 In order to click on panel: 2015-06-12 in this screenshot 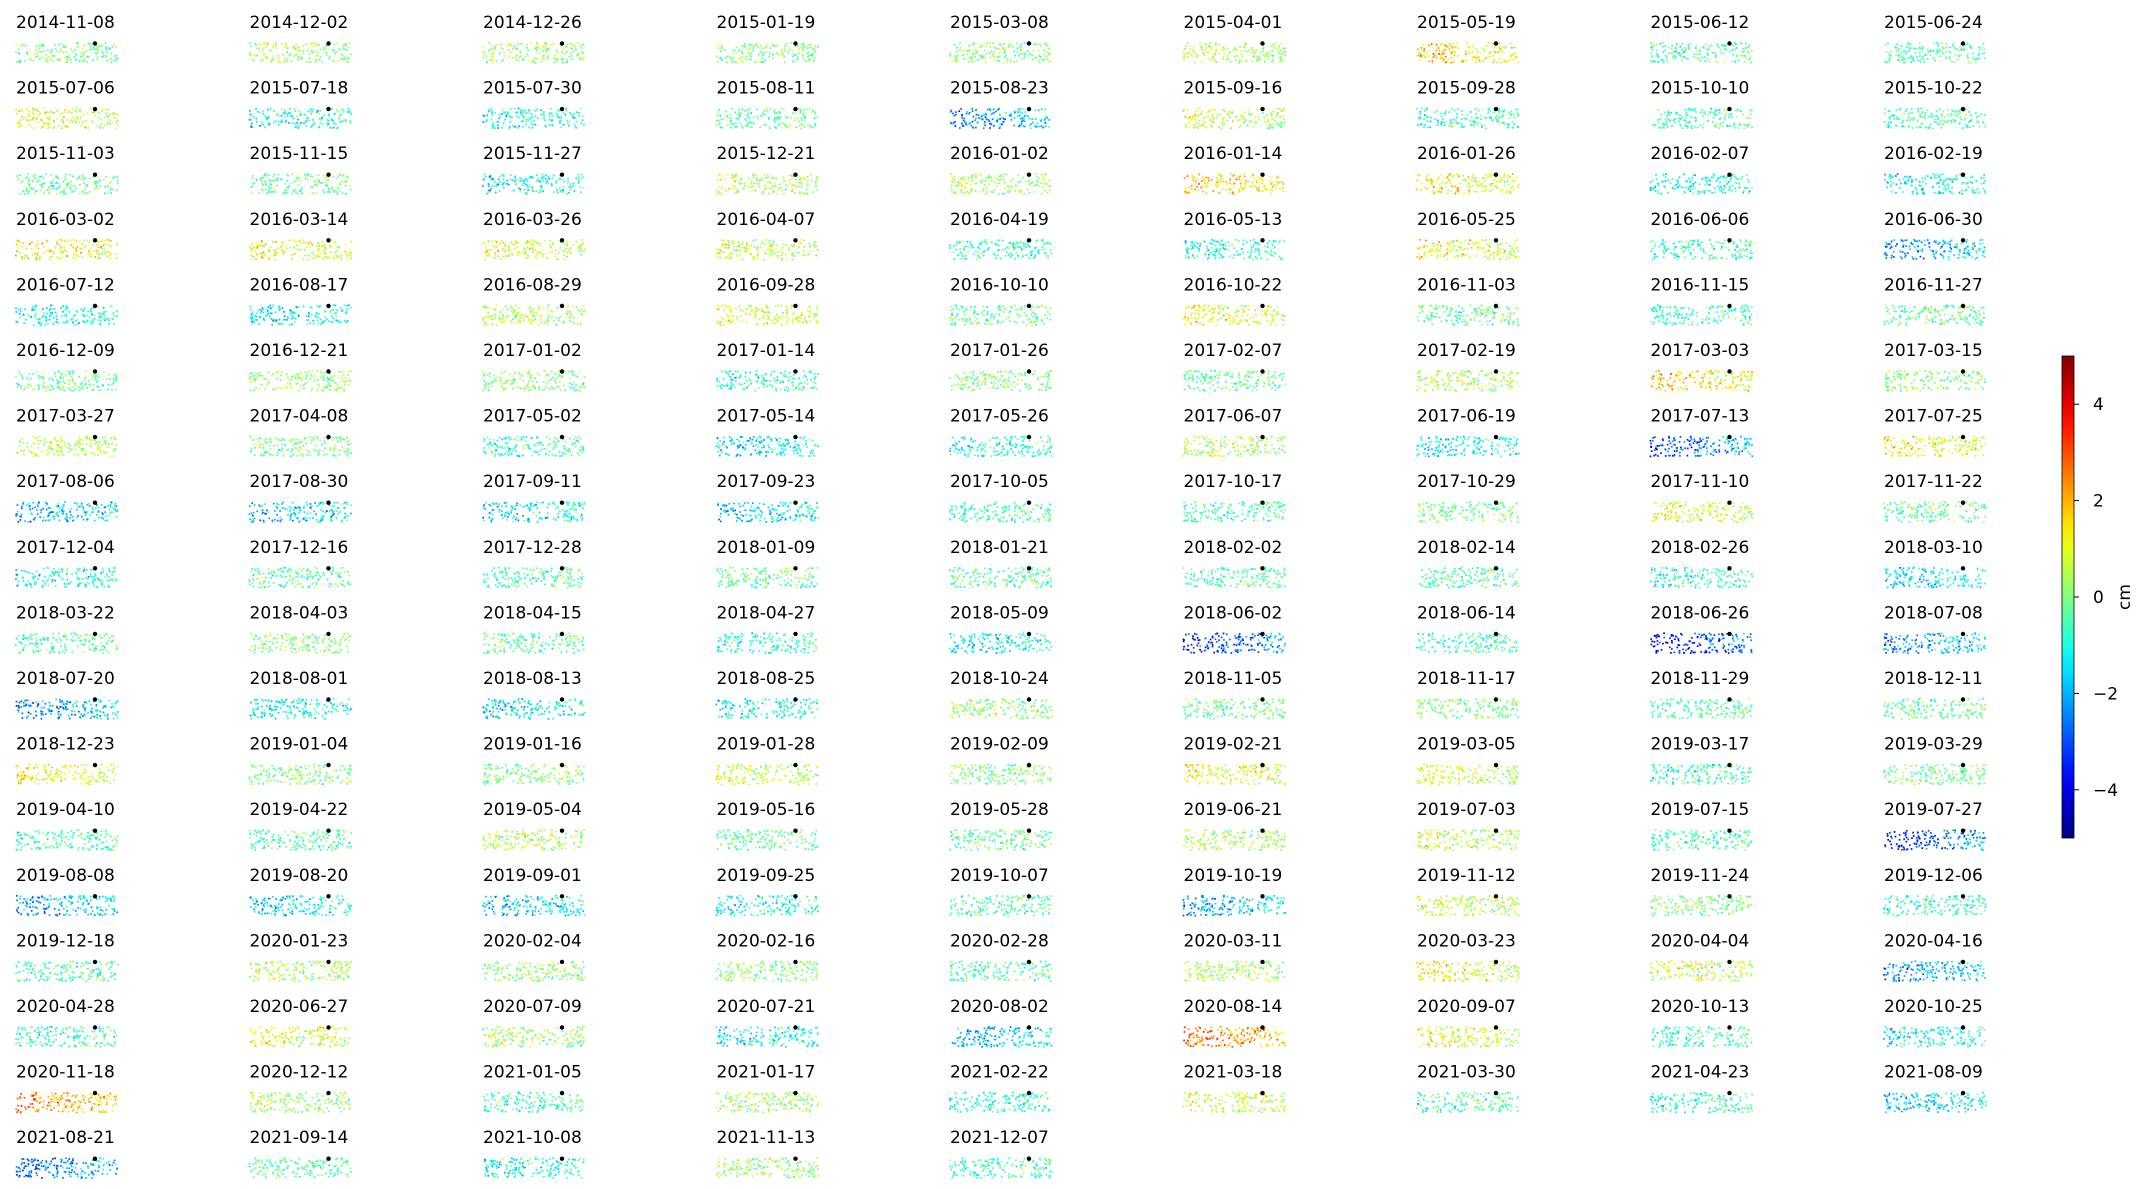, I will do `click(1701, 38)`.